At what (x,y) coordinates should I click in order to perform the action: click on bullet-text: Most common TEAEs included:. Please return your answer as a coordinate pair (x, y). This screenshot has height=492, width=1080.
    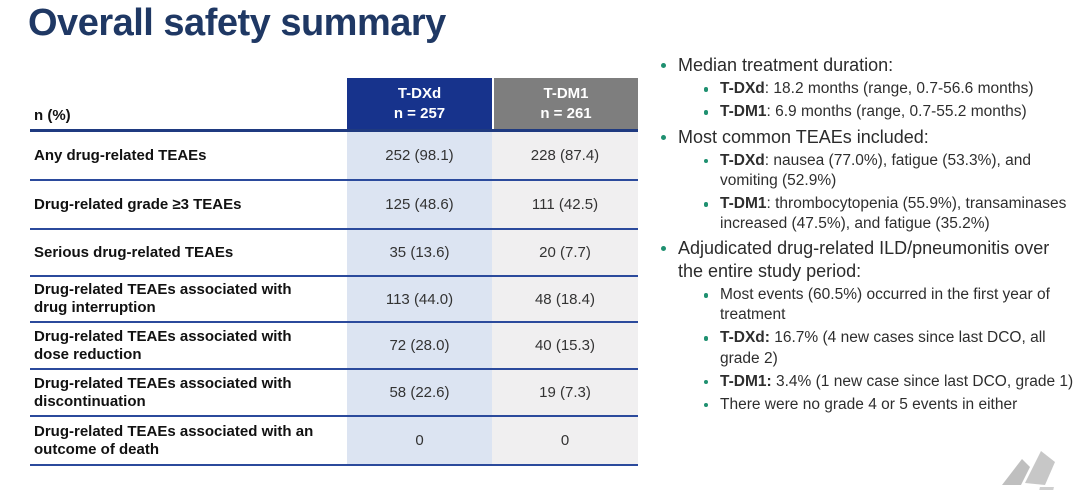
    Looking at the image, I should click on (803, 136).